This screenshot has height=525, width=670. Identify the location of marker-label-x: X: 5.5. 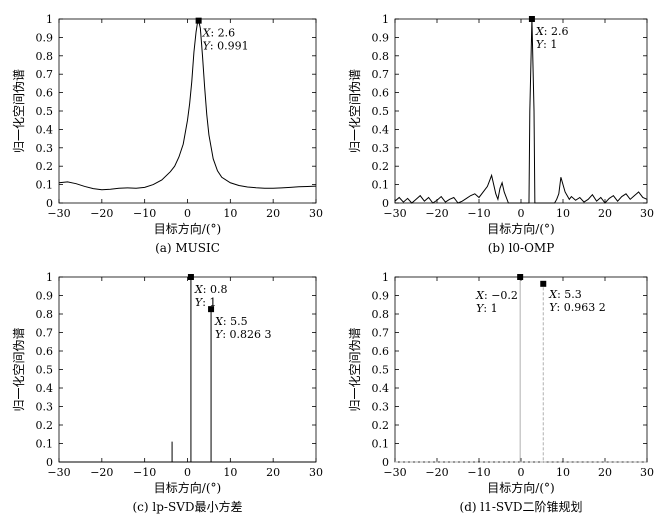
(231, 321).